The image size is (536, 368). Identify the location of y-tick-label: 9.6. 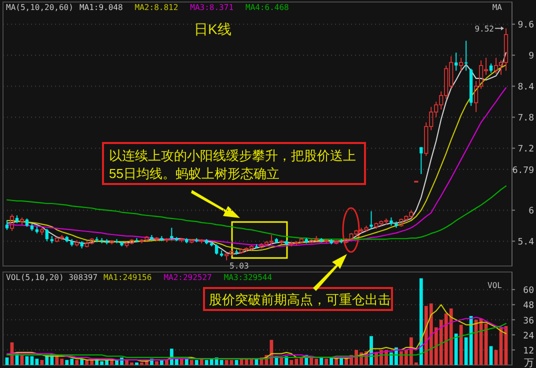
(526, 25).